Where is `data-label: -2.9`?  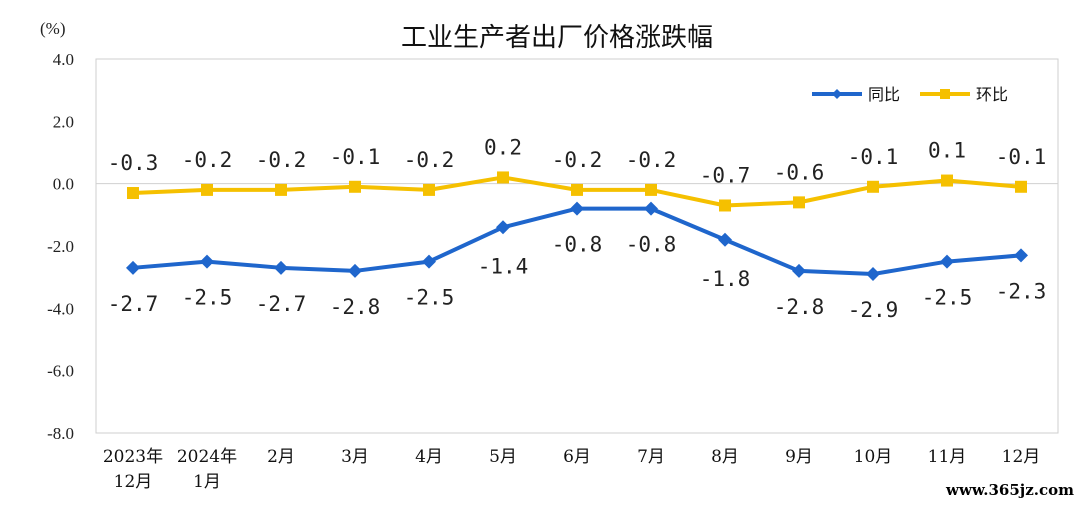 data-label: -2.9 is located at coordinates (873, 310).